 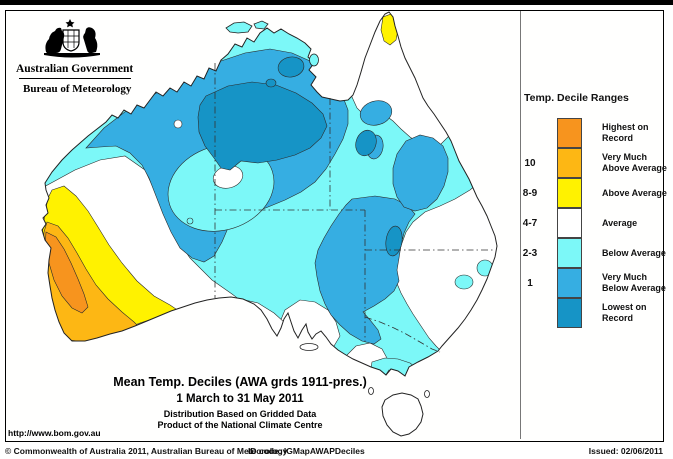 I want to click on map-period: 1 March to 31 May 2011, so click(x=240, y=399).